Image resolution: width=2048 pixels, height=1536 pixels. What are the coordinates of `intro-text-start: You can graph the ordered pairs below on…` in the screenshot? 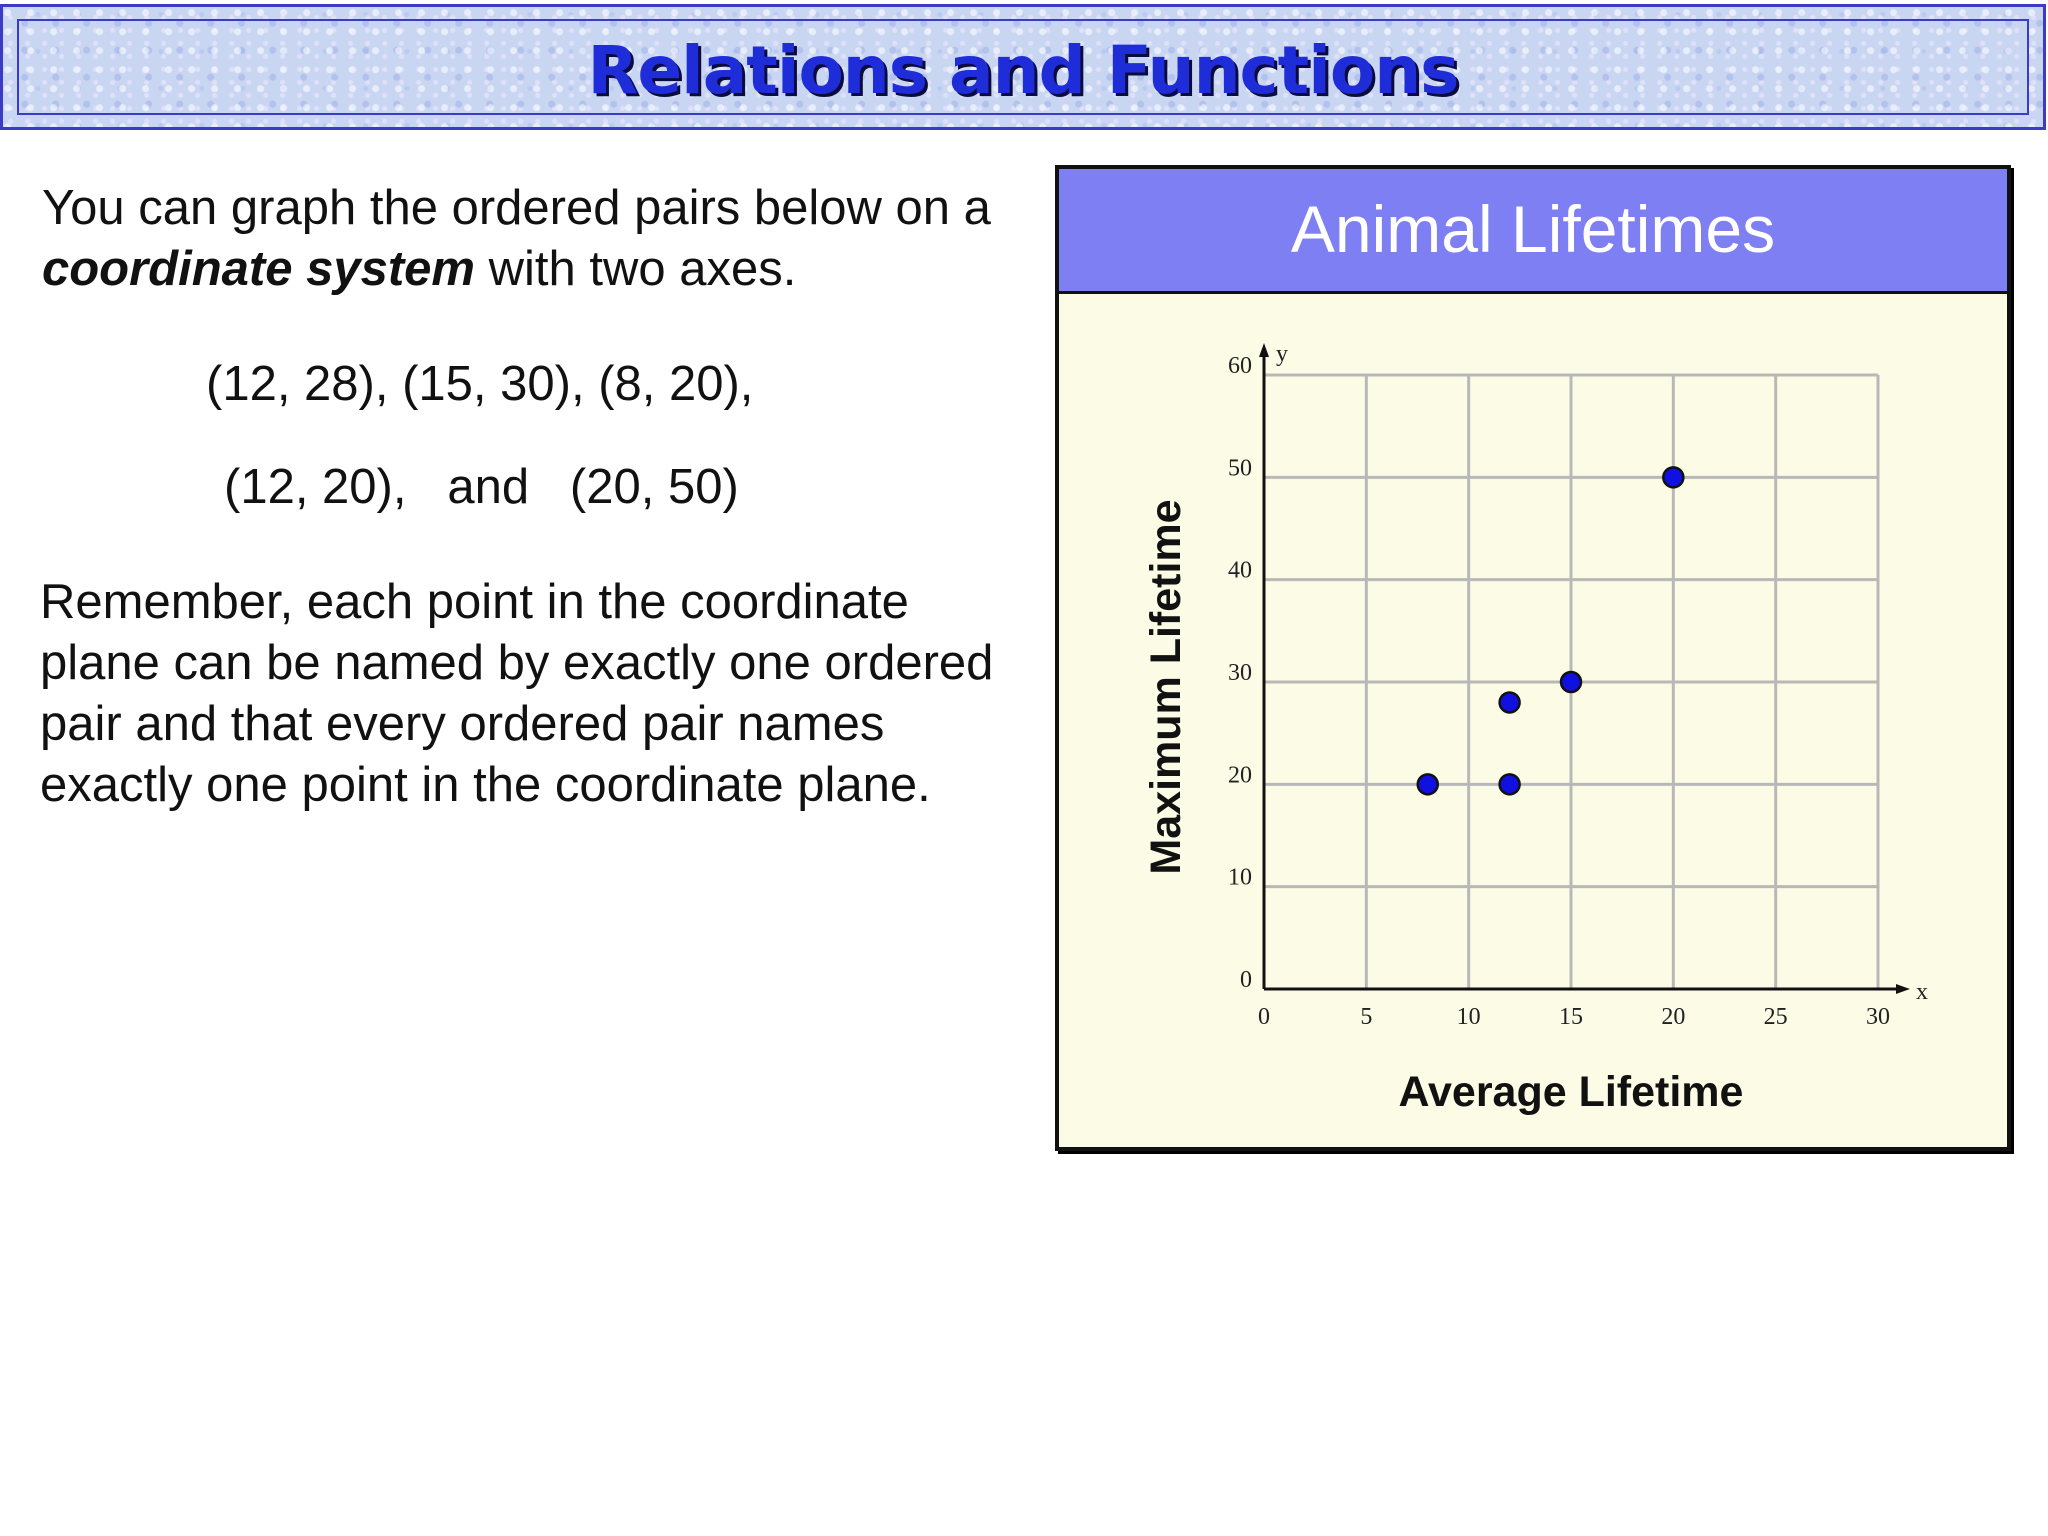 It's located at (516, 208).